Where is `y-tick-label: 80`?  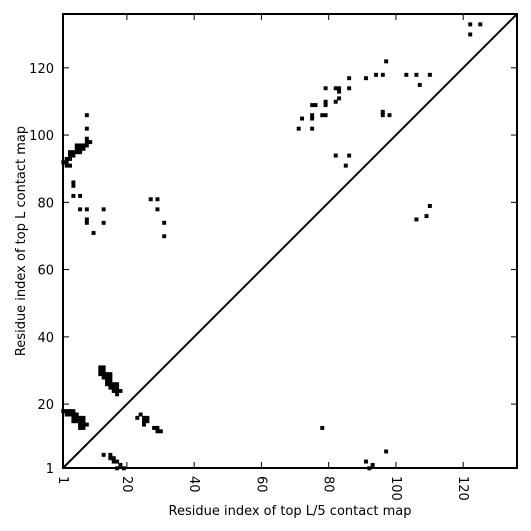 y-tick-label: 80 is located at coordinates (45, 203).